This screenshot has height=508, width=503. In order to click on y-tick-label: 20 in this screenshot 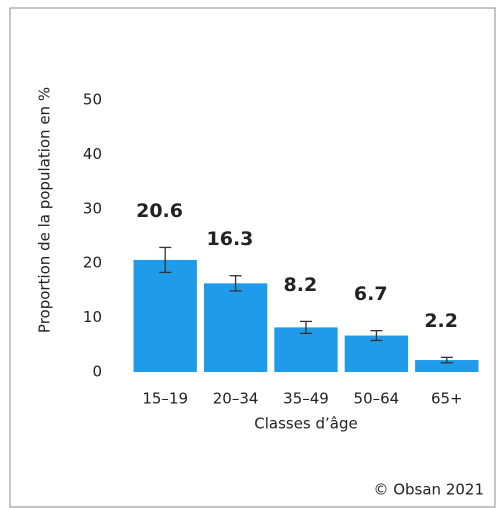, I will do `click(92, 263)`.